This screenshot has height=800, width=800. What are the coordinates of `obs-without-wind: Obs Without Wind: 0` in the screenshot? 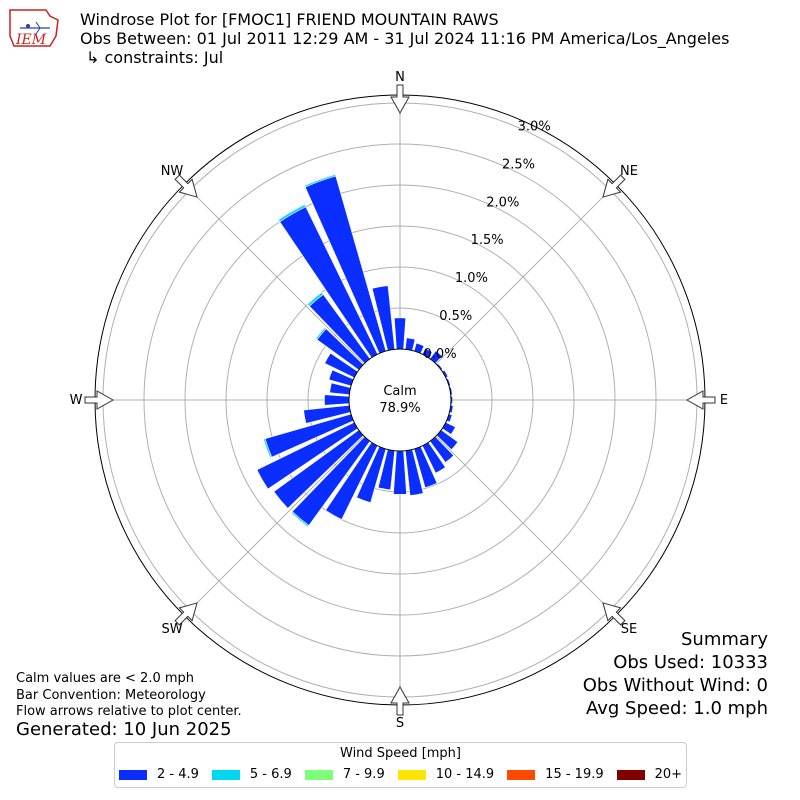 It's located at (675, 685).